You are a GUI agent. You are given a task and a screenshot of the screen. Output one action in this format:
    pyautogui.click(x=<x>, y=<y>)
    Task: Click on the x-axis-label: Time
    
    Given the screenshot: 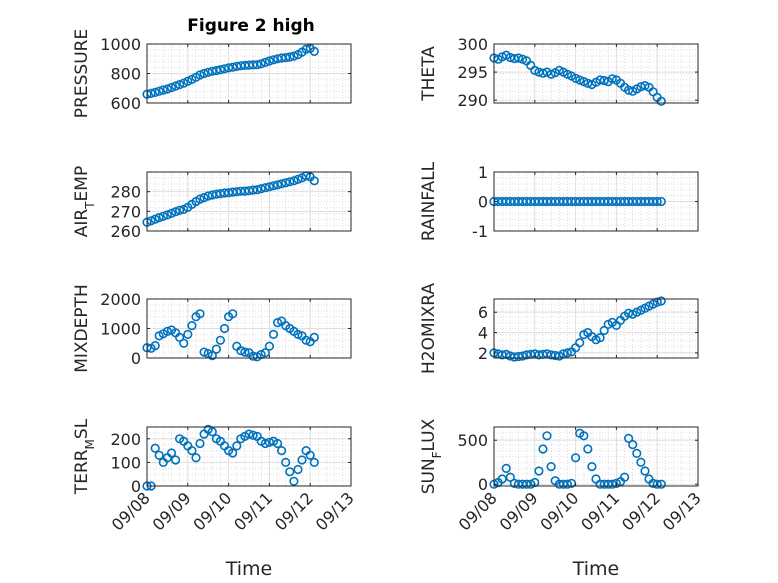 What is the action you would take?
    pyautogui.click(x=596, y=569)
    